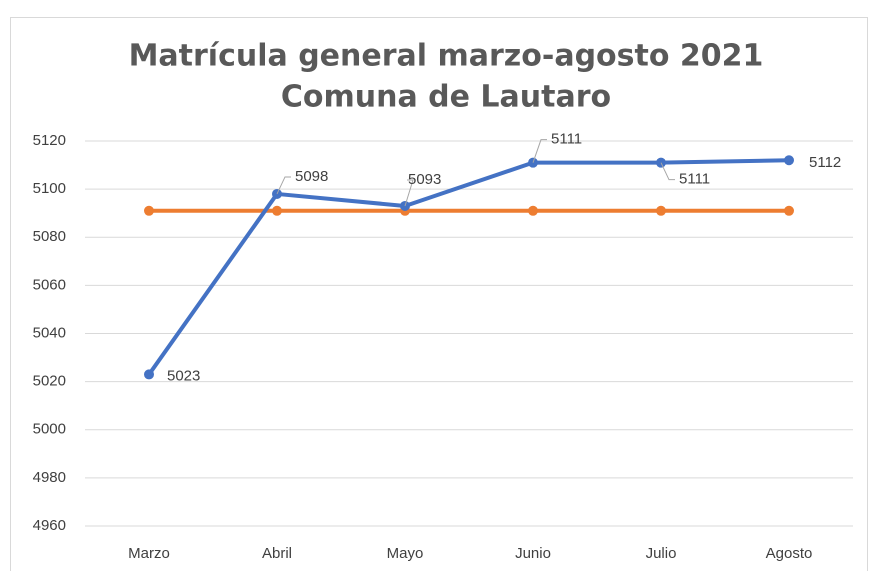 The image size is (869, 571). I want to click on chart-title: Comuna de Lautaro, so click(446, 97).